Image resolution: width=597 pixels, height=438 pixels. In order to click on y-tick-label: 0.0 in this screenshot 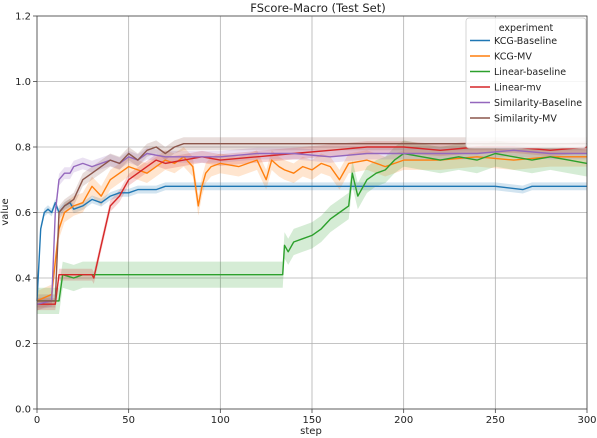, I will do `click(23, 410)`.